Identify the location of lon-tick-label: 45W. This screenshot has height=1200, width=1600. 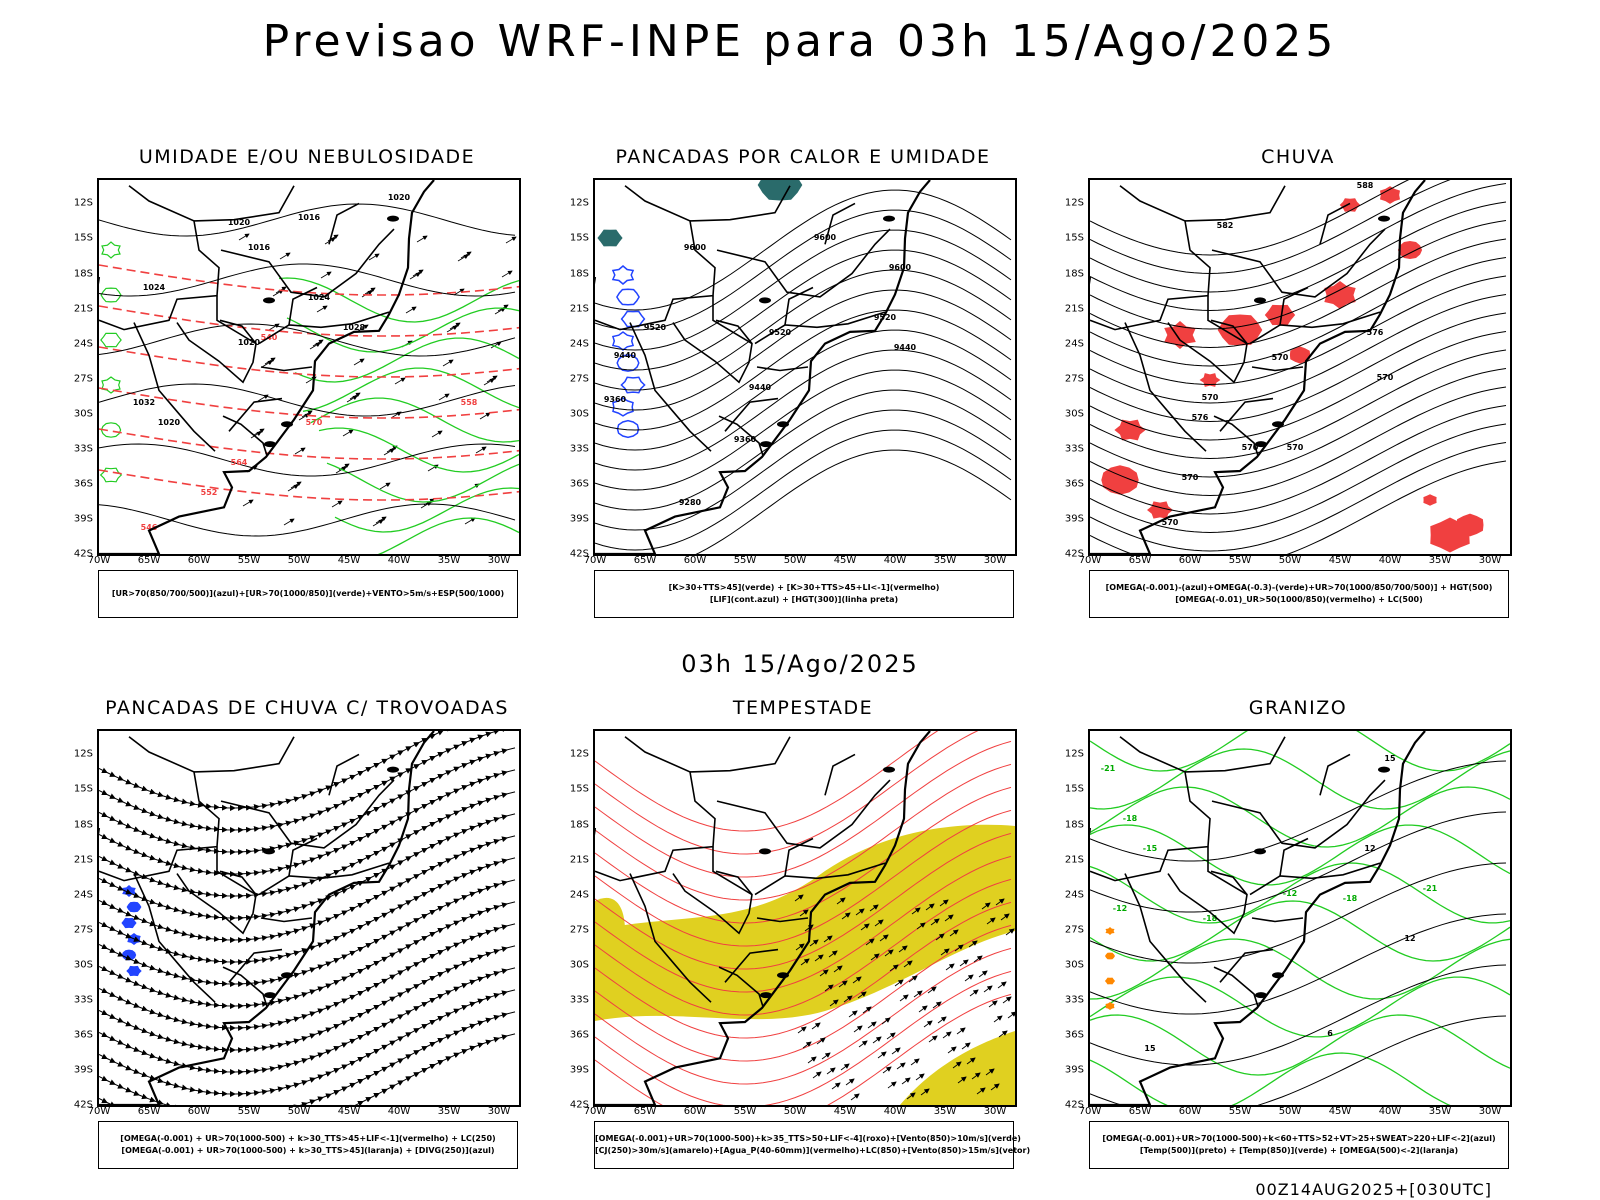
(845, 1111).